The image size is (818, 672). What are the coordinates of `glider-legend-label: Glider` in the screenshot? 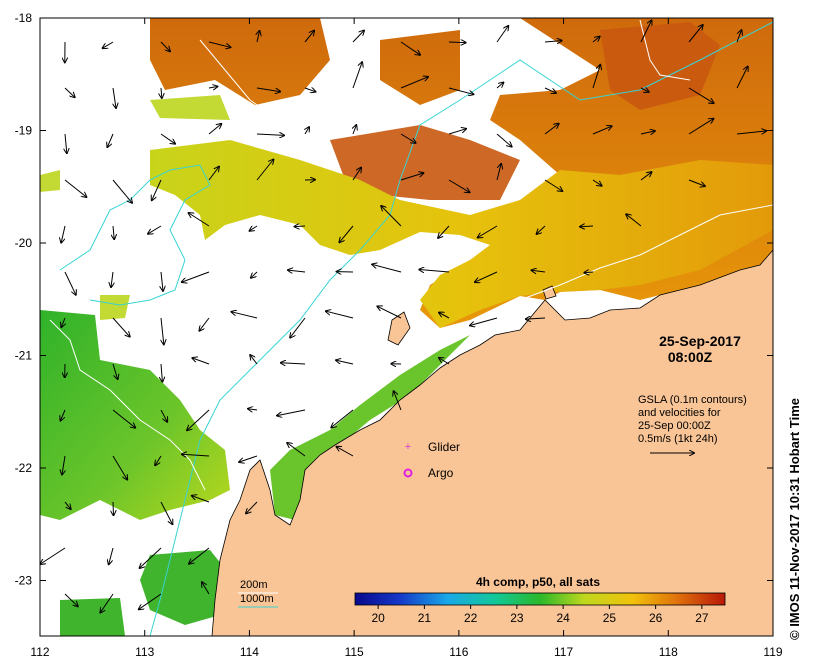 It's located at (444, 447).